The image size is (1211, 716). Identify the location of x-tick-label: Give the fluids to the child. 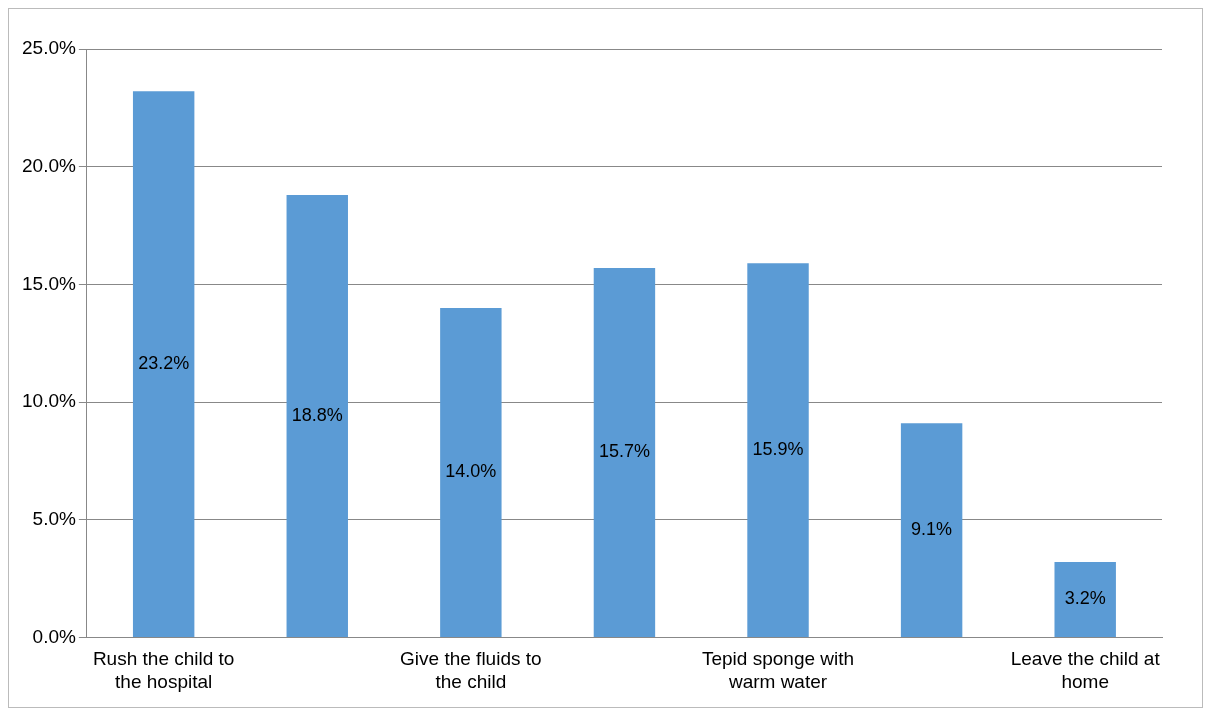
(471, 670).